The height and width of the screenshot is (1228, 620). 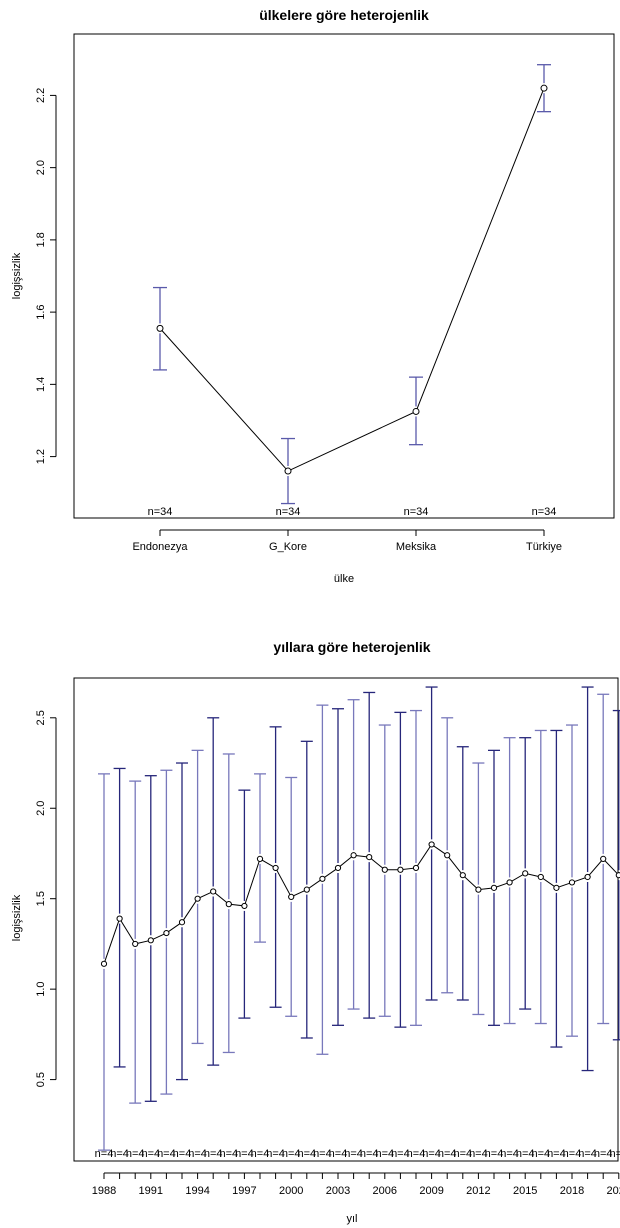 I want to click on chart-2-x-tick-label: 1988, so click(x=104, y=1191).